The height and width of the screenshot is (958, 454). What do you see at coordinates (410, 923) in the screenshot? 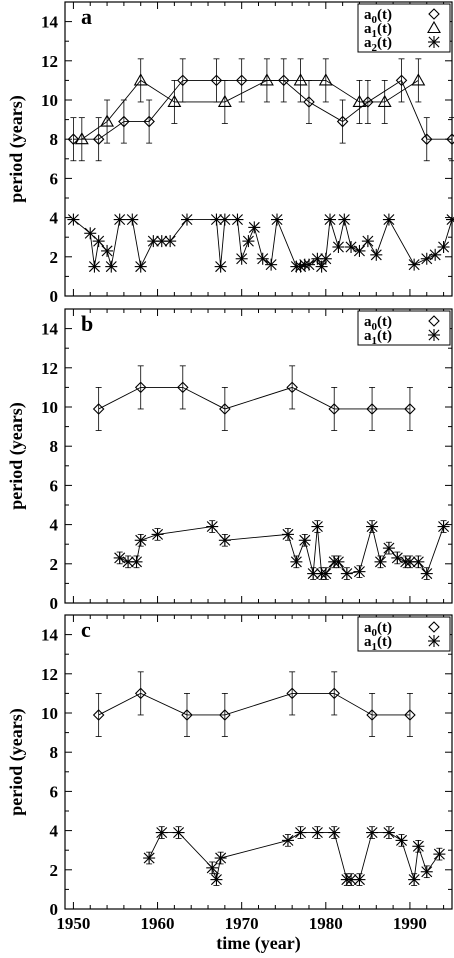
I see `x-tick-label: 1990` at bounding box center [410, 923].